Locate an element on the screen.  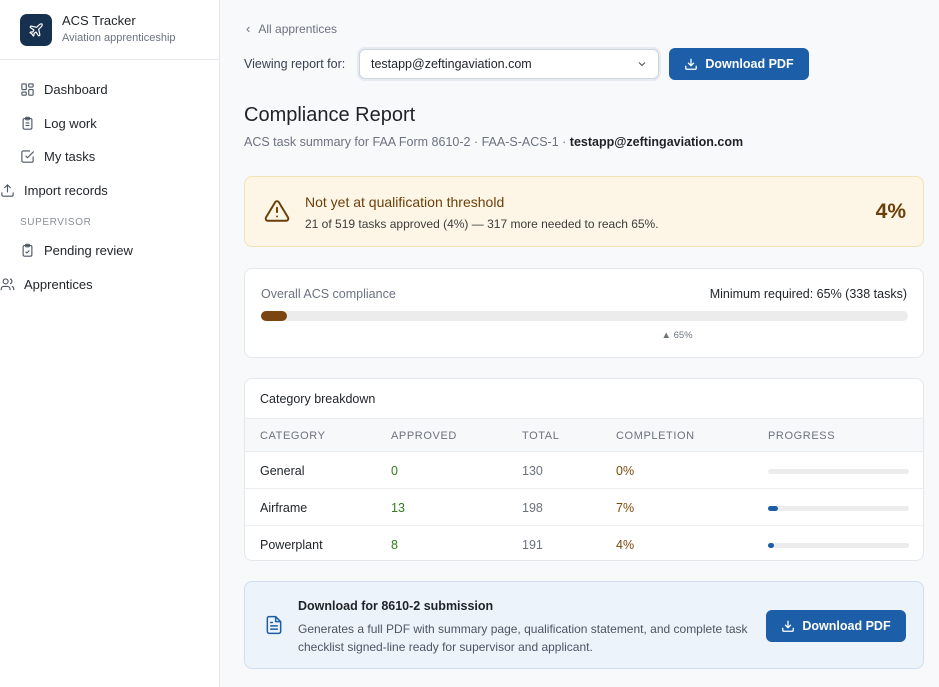
page-title: Compliance Report is located at coordinates (330, 115).